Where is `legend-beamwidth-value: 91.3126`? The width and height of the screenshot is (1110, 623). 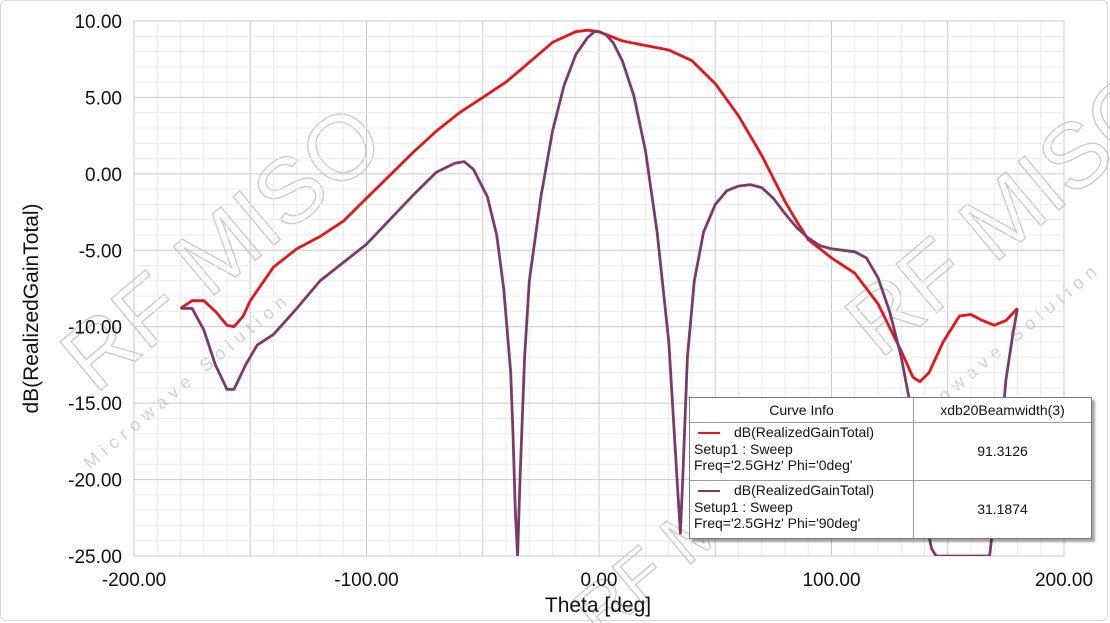
legend-beamwidth-value: 91.3126 is located at coordinates (1002, 451).